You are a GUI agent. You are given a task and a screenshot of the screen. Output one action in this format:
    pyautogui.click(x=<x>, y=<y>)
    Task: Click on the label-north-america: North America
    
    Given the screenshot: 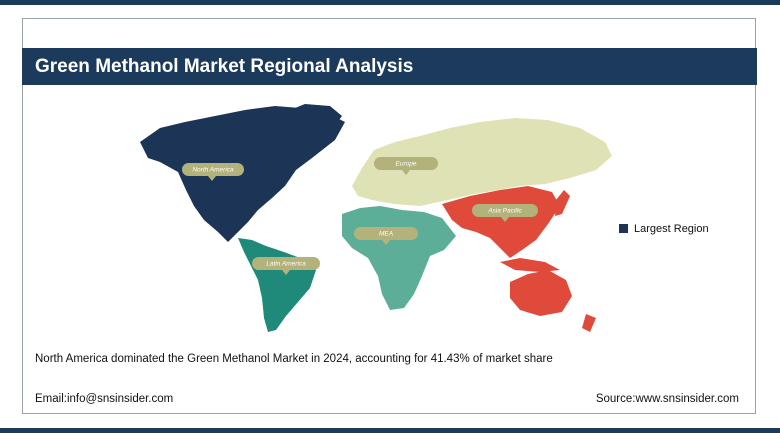 What is the action you would take?
    pyautogui.click(x=213, y=172)
    